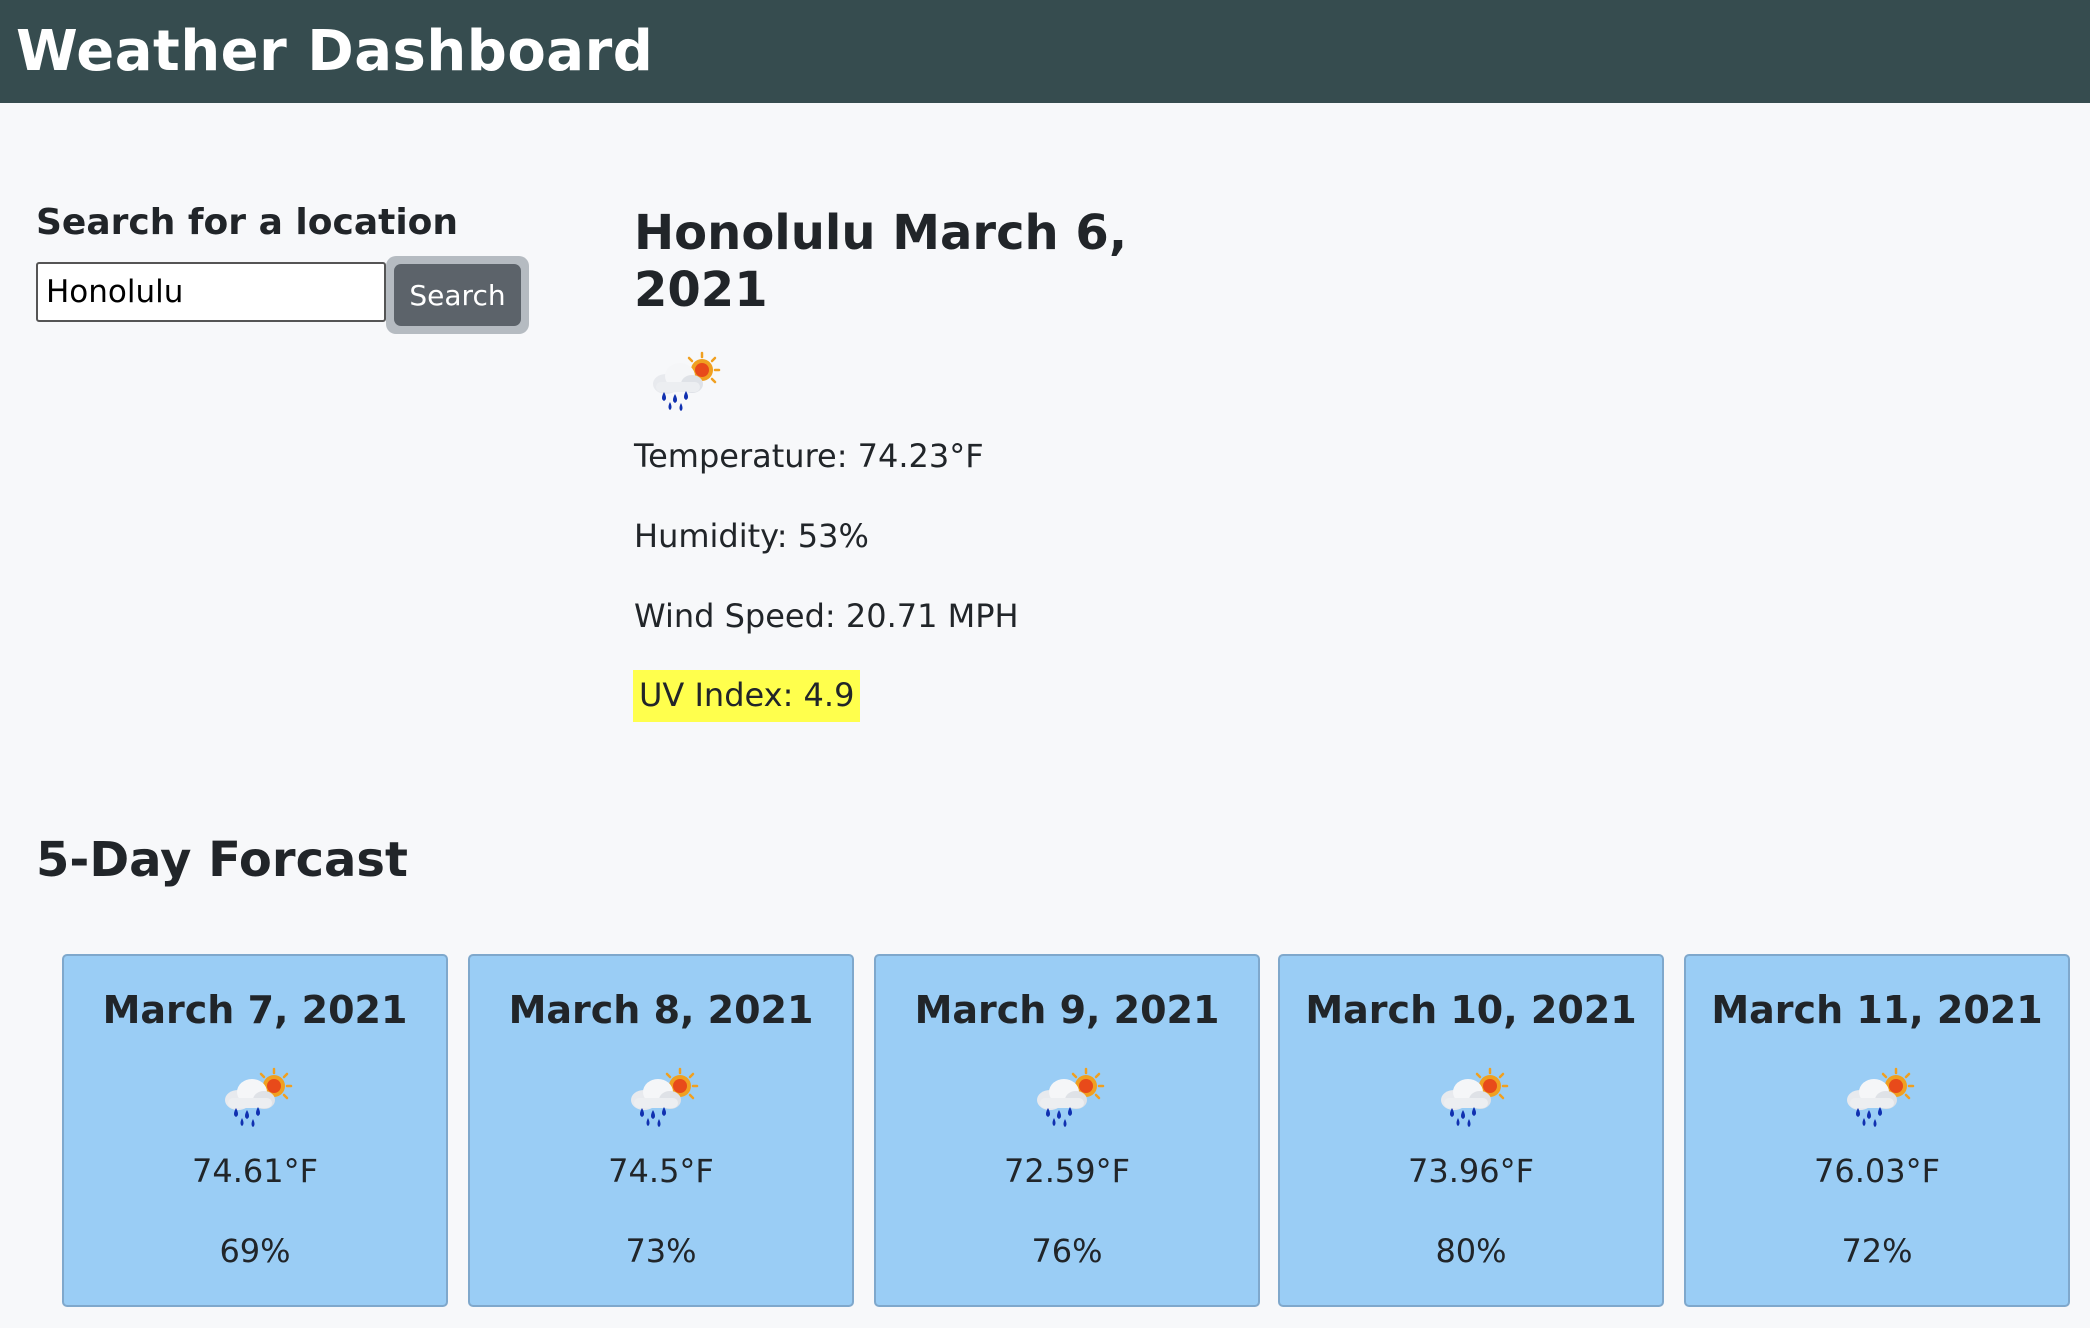 This screenshot has width=2090, height=1328. What do you see at coordinates (1471, 1010) in the screenshot?
I see `forecast-date: March 10, 2021` at bounding box center [1471, 1010].